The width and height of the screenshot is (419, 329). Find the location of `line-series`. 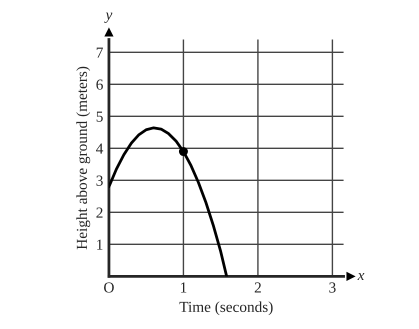

line-series is located at coordinates (168, 201).